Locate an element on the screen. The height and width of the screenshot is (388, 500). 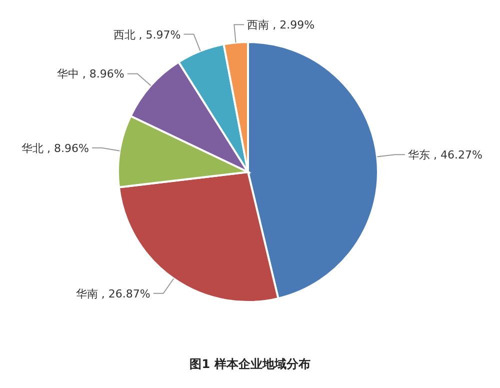
slice-label: 华中 , 8.96% is located at coordinates (90, 74).